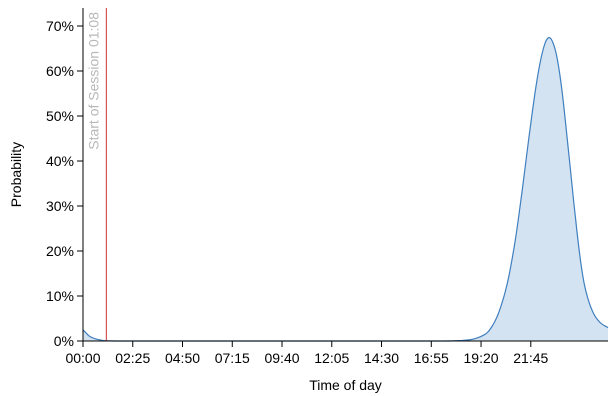 Image resolution: width=609 pixels, height=396 pixels. Describe the element at coordinates (530, 358) in the screenshot. I see `x-tick-label: 21:45` at that location.